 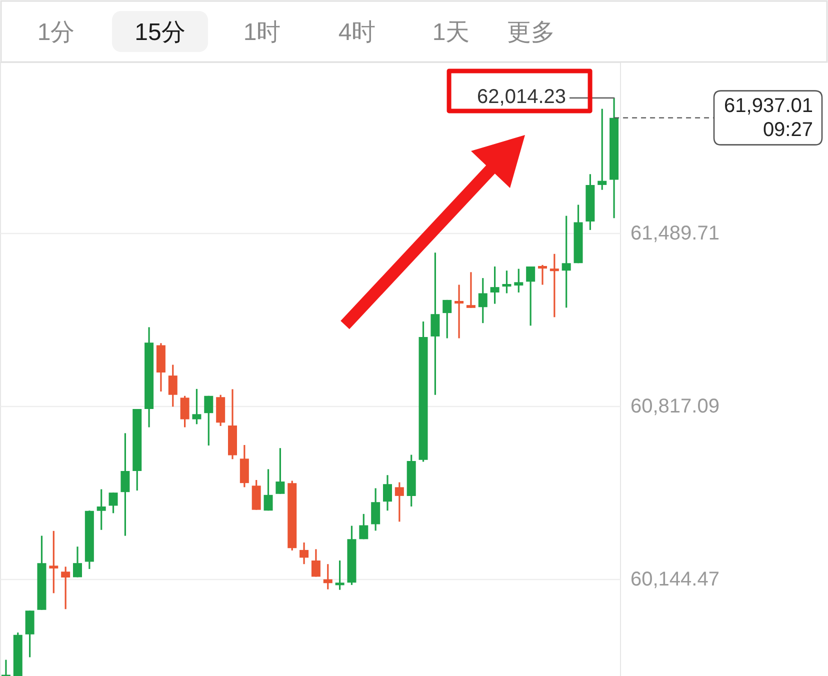 What do you see at coordinates (56, 32) in the screenshot?
I see `text: 1分` at bounding box center [56, 32].